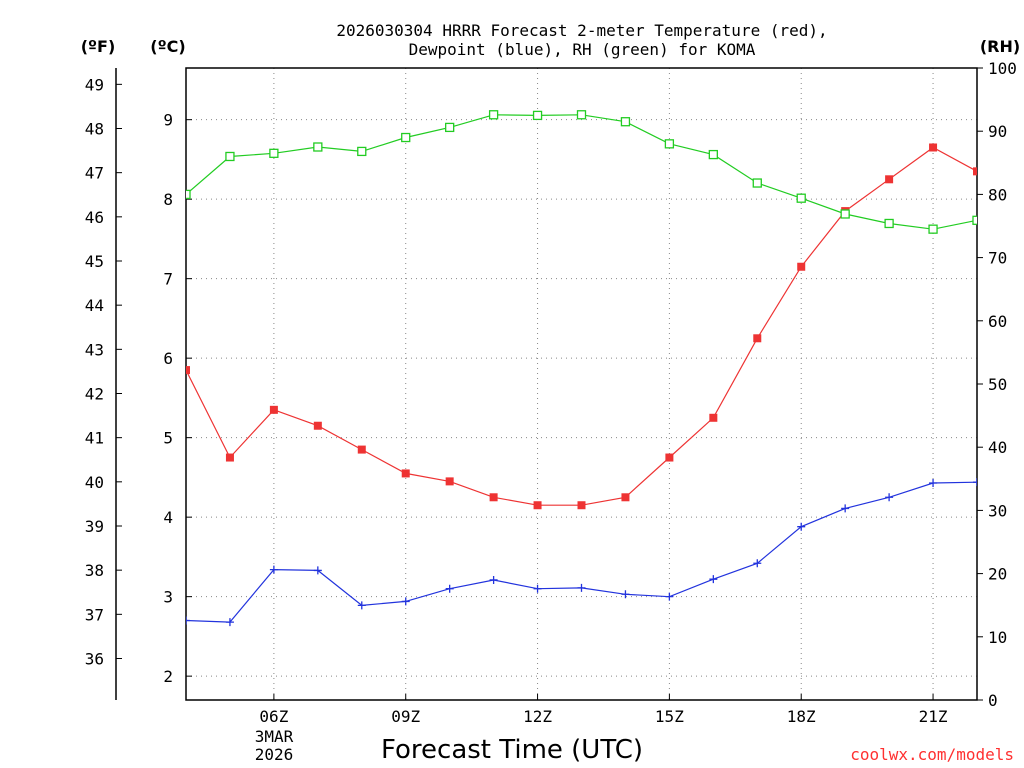 This screenshot has height=768, width=1024. Describe the element at coordinates (94, 393) in the screenshot. I see `fahrenheit-tick-label-42: 42` at that location.